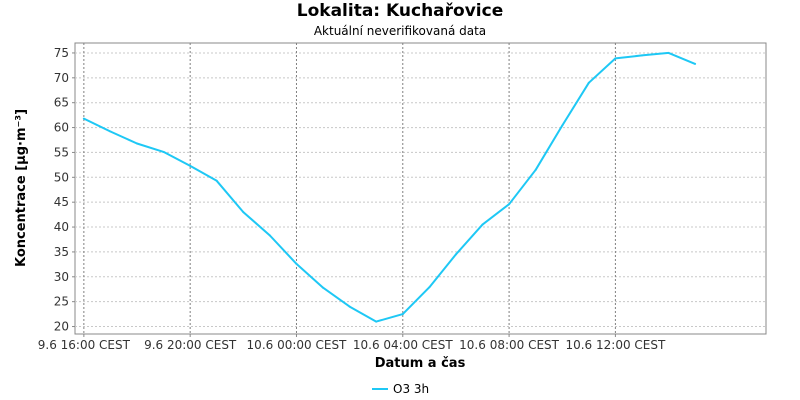 This screenshot has height=400, width=800. I want to click on y-tick-label: 65, so click(61, 103).